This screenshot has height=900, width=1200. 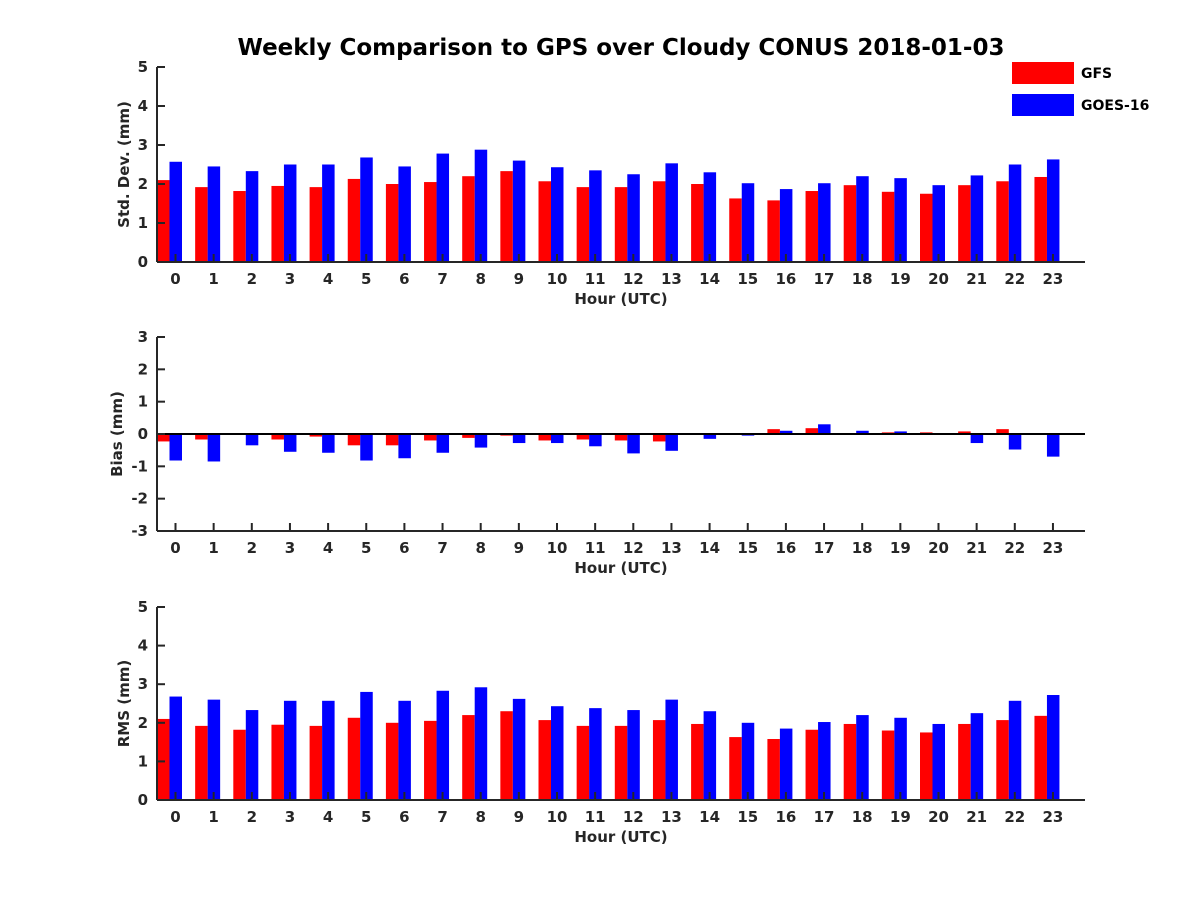 What do you see at coordinates (143, 184) in the screenshot?
I see `std-dev-y-tick-label: 2` at bounding box center [143, 184].